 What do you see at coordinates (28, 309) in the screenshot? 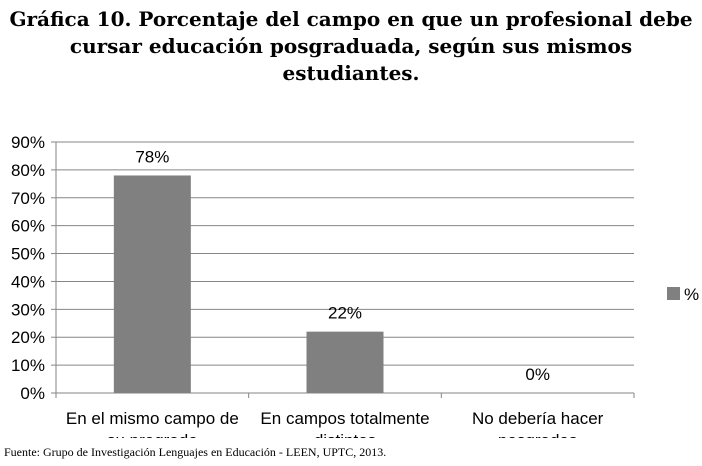
I see `y-tick-label: 30%` at bounding box center [28, 309].